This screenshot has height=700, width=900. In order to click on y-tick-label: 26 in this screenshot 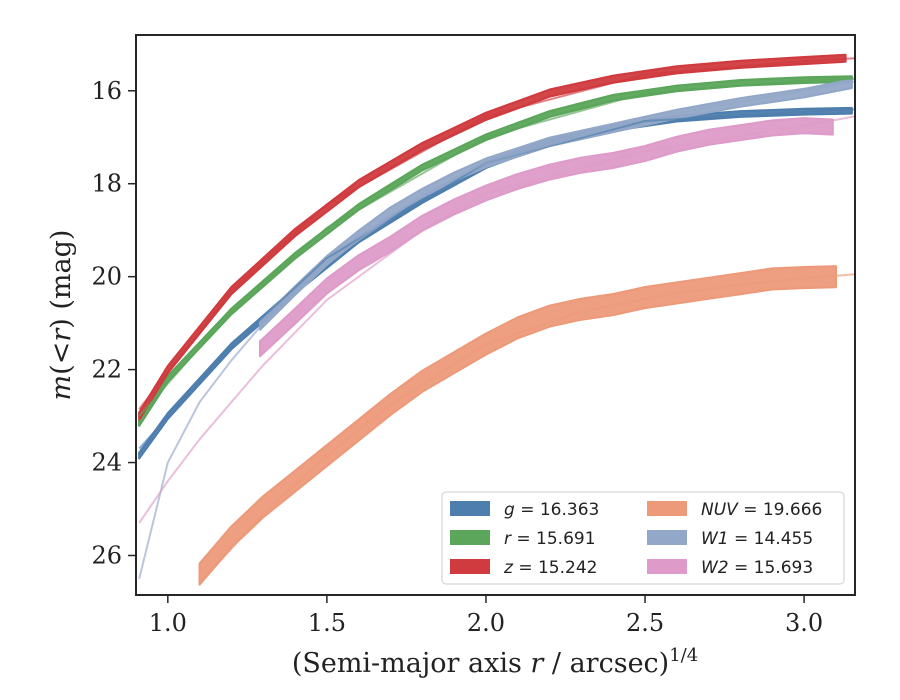, I will do `click(106, 555)`.